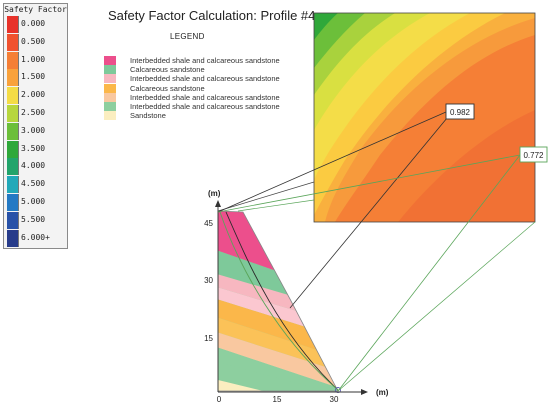 This screenshot has height=406, width=550. I want to click on scale-title: Safety Factor, so click(35, 9).